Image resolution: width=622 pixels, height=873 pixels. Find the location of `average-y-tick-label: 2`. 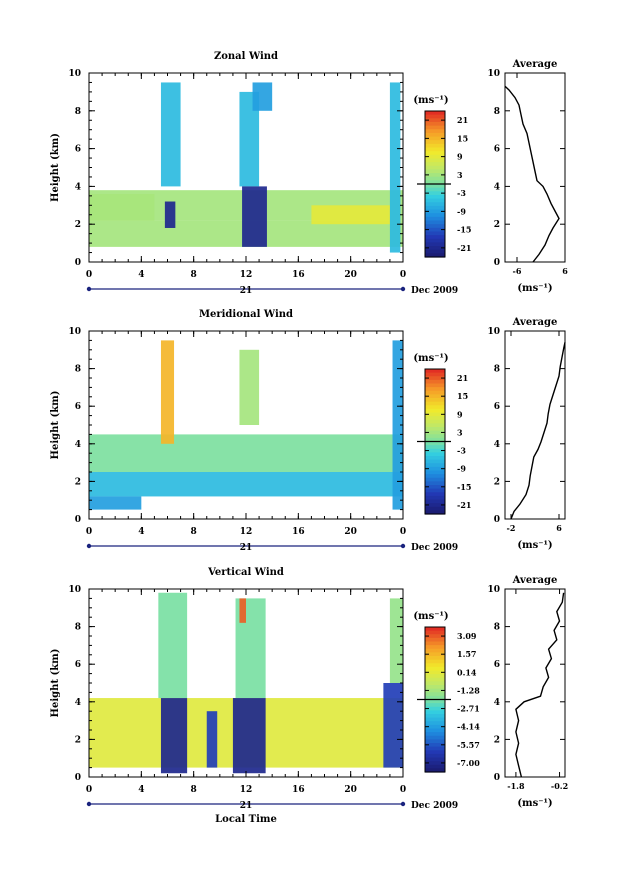

average-y-tick-label: 2 is located at coordinates (497, 482).